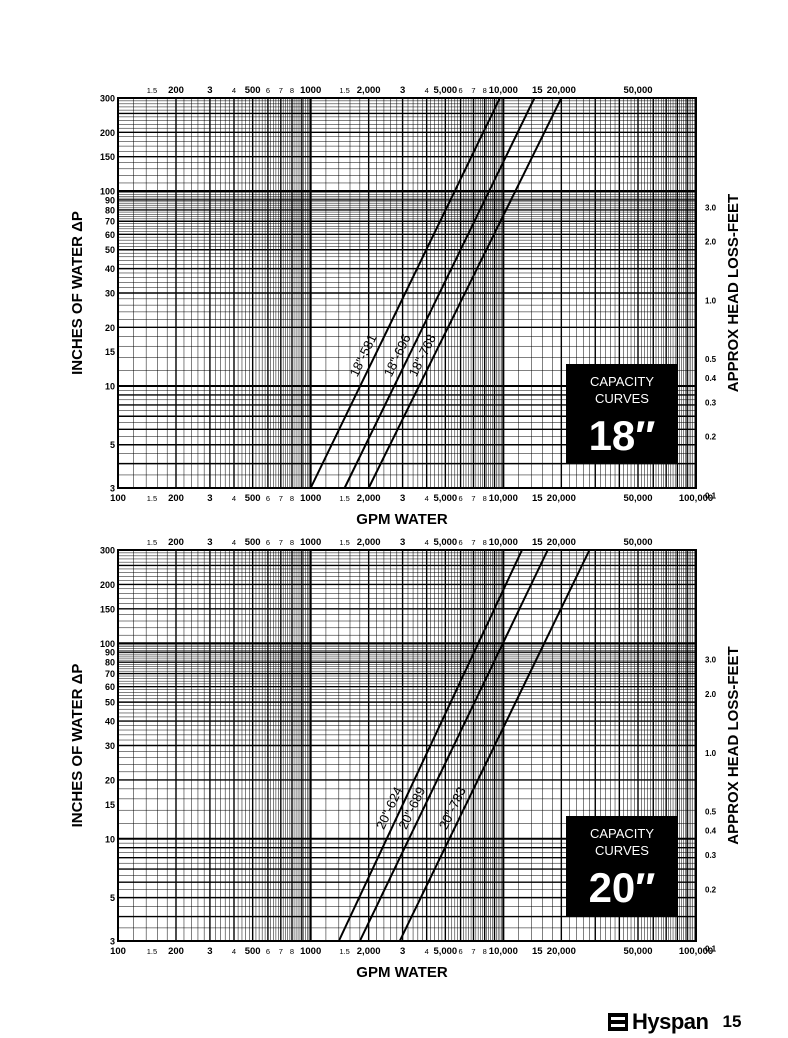 Image resolution: width=788 pixels, height=1038 pixels. I want to click on y-tick-label: 10, so click(110, 839).